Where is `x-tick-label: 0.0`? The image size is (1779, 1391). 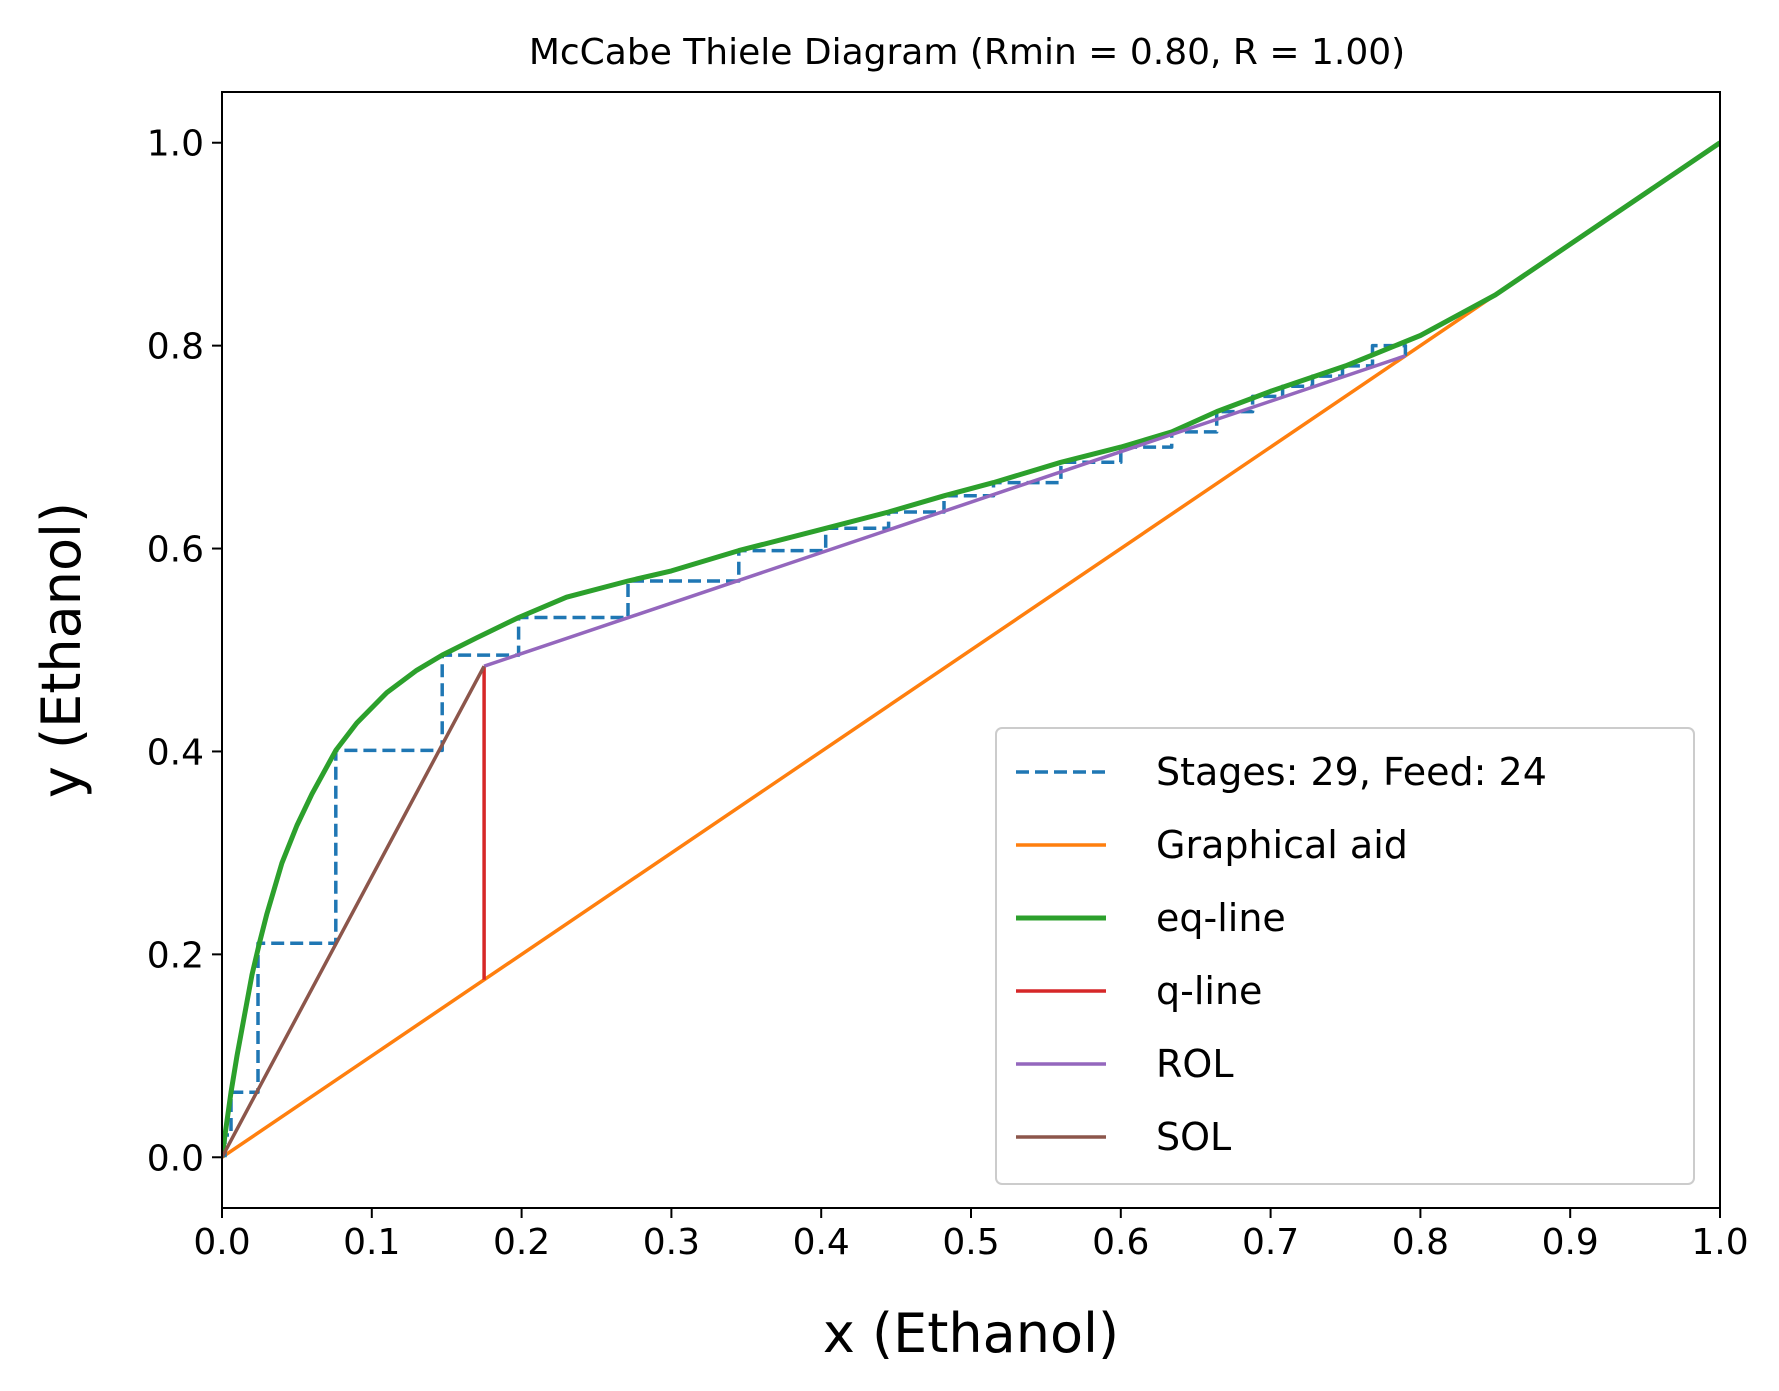
x-tick-label: 0.0 is located at coordinates (221, 1242).